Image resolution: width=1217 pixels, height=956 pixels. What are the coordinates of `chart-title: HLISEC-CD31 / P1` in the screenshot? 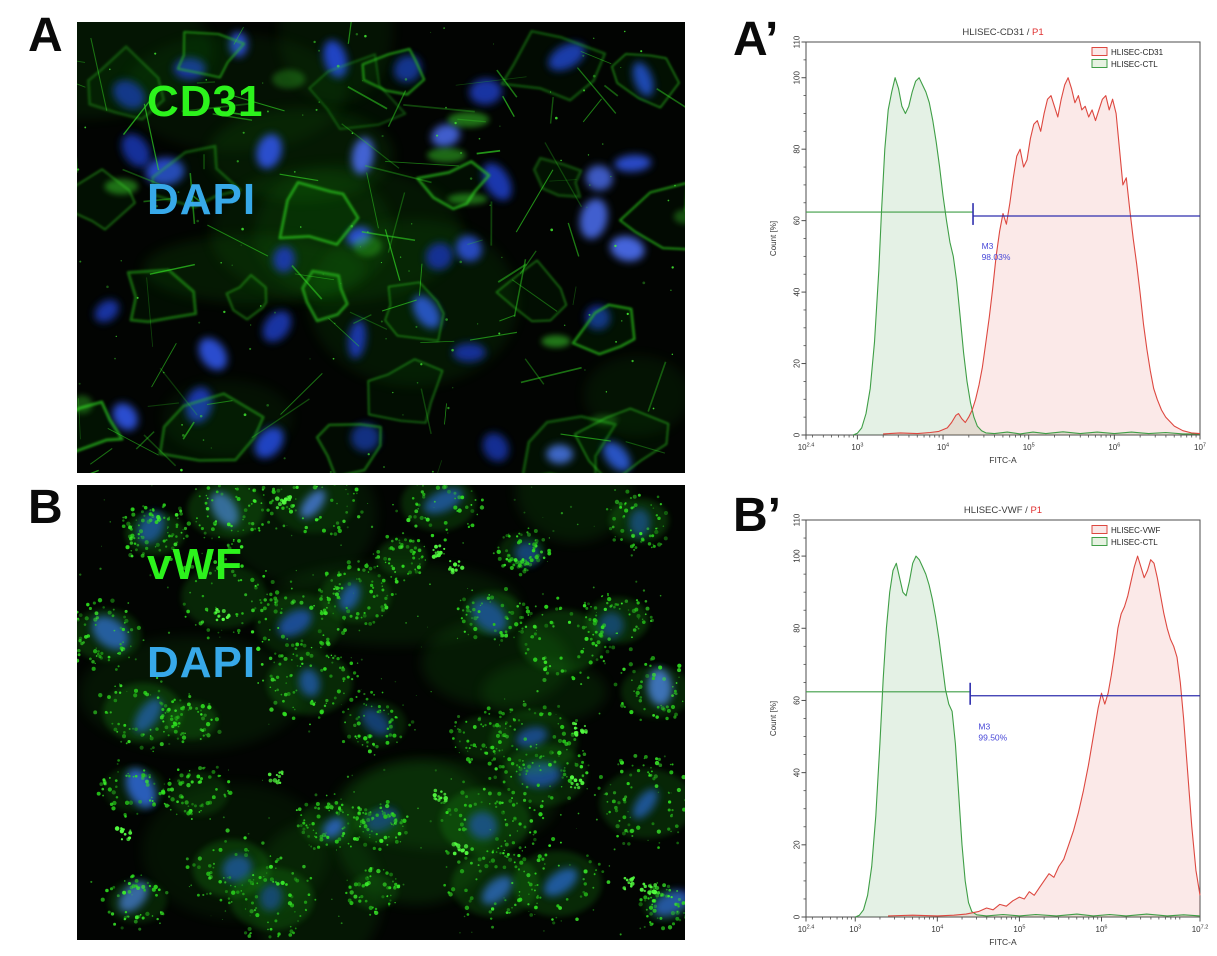 It's located at (1002, 32).